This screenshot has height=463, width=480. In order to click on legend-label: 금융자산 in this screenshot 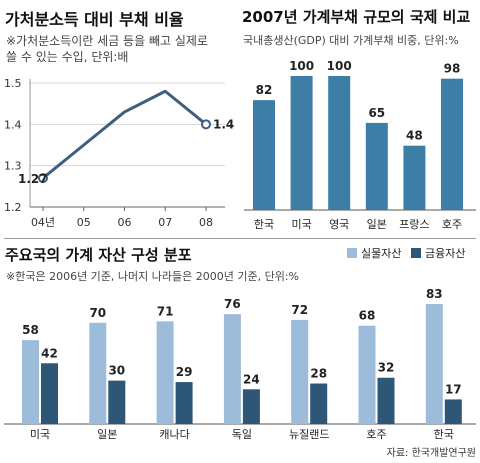, I will do `click(445, 253)`.